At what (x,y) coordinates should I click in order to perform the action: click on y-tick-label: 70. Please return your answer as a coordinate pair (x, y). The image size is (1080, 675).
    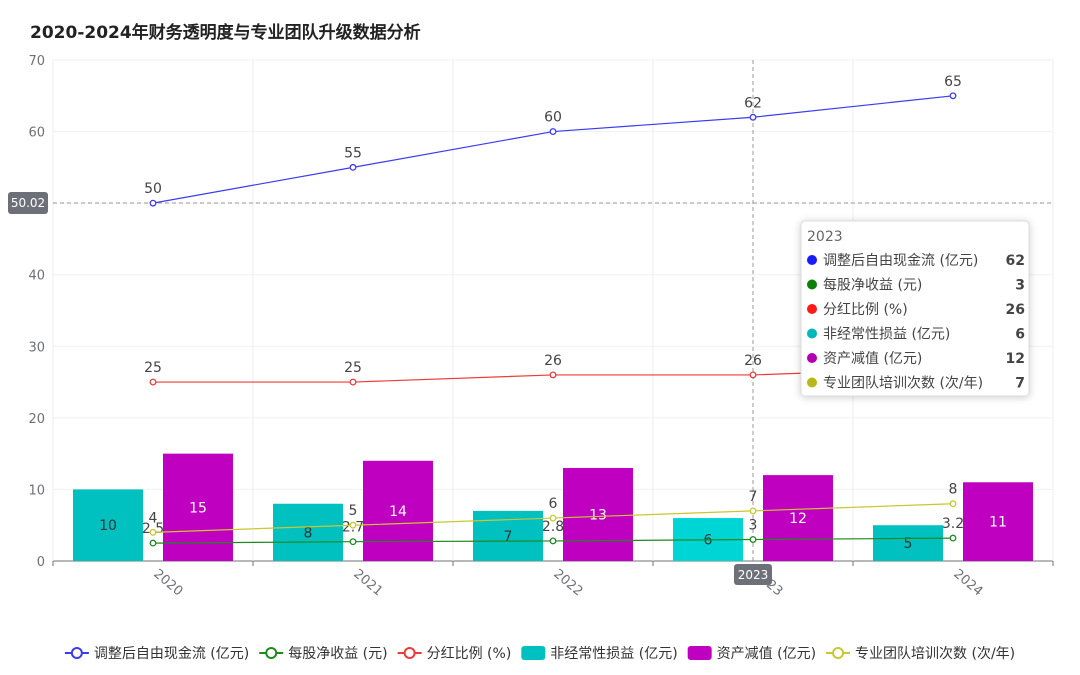
    Looking at the image, I should click on (36, 61).